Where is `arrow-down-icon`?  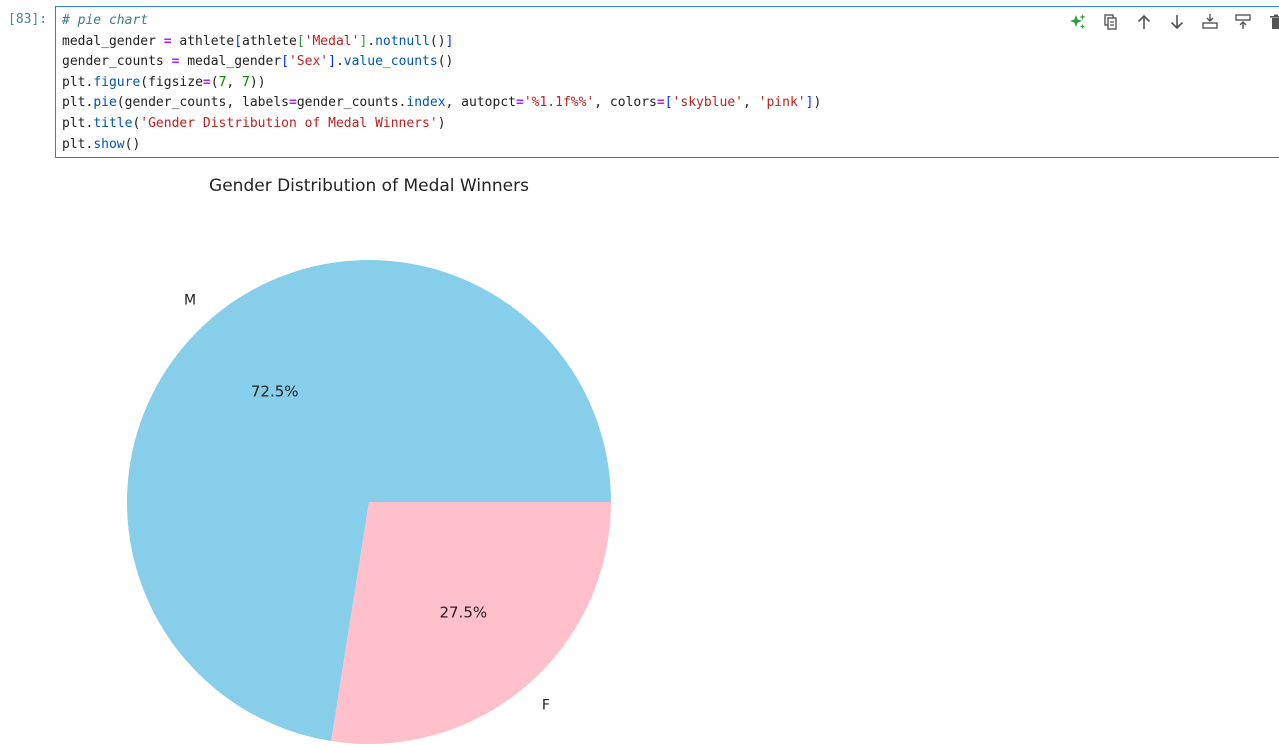
arrow-down-icon is located at coordinates (1177, 22).